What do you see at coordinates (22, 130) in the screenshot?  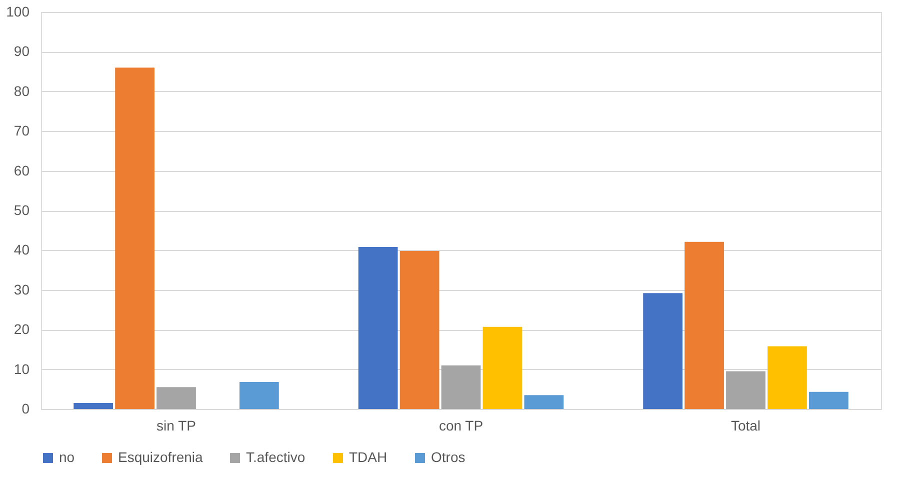 I see `y-tick-label: 70` at bounding box center [22, 130].